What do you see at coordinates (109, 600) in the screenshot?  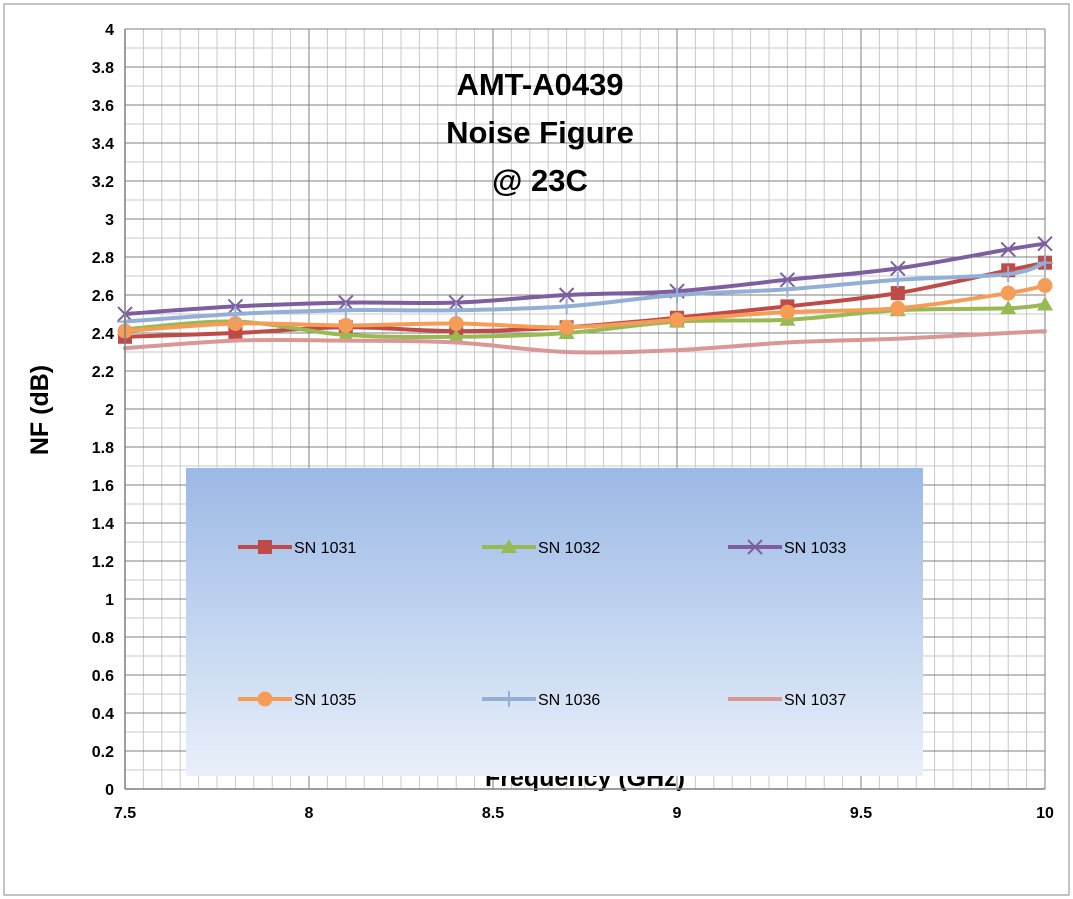 I see `y-tick-label: 1` at bounding box center [109, 600].